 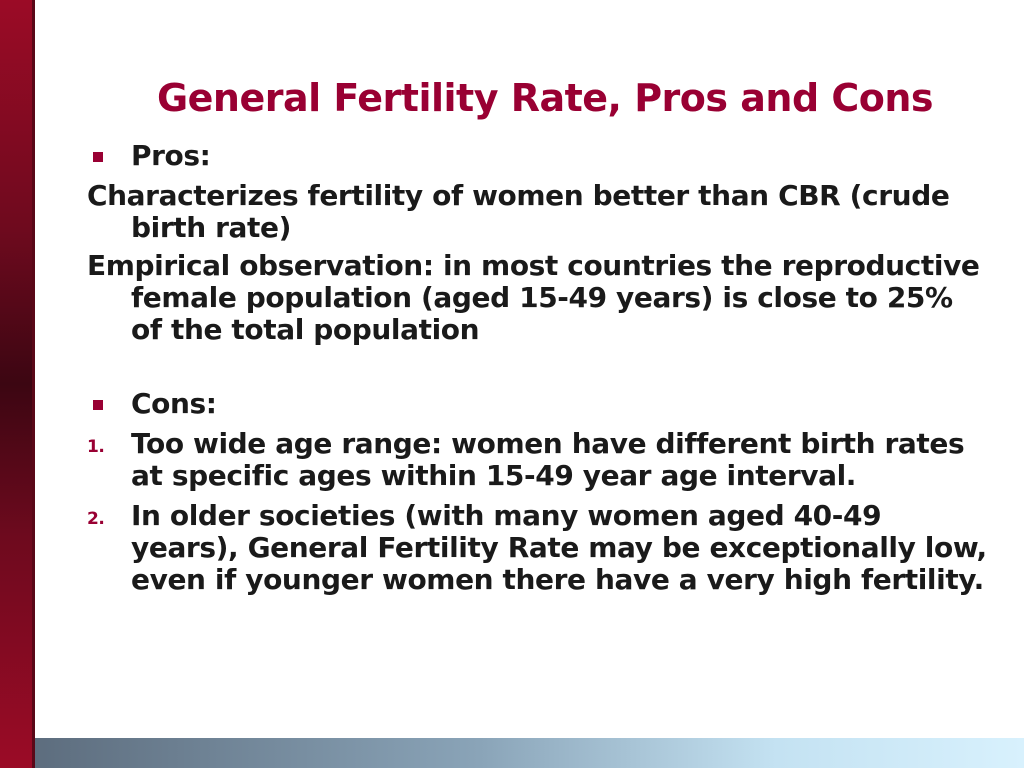 What do you see at coordinates (545, 98) in the screenshot?
I see `slide-title: General Fertility Rate, Pros and Cons` at bounding box center [545, 98].